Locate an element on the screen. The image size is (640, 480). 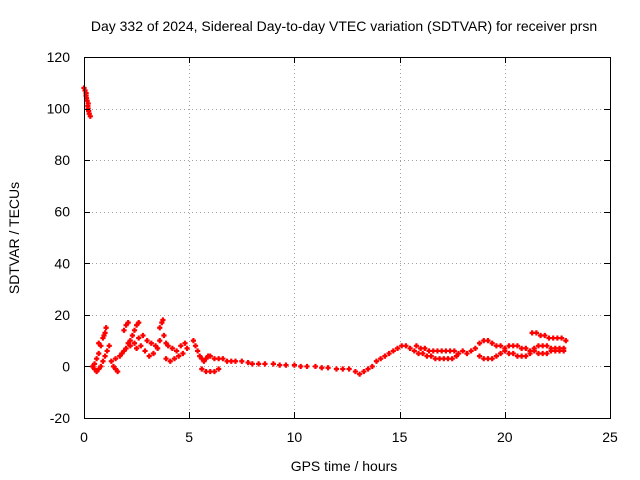
y-tick-label: 100 is located at coordinates (59, 109).